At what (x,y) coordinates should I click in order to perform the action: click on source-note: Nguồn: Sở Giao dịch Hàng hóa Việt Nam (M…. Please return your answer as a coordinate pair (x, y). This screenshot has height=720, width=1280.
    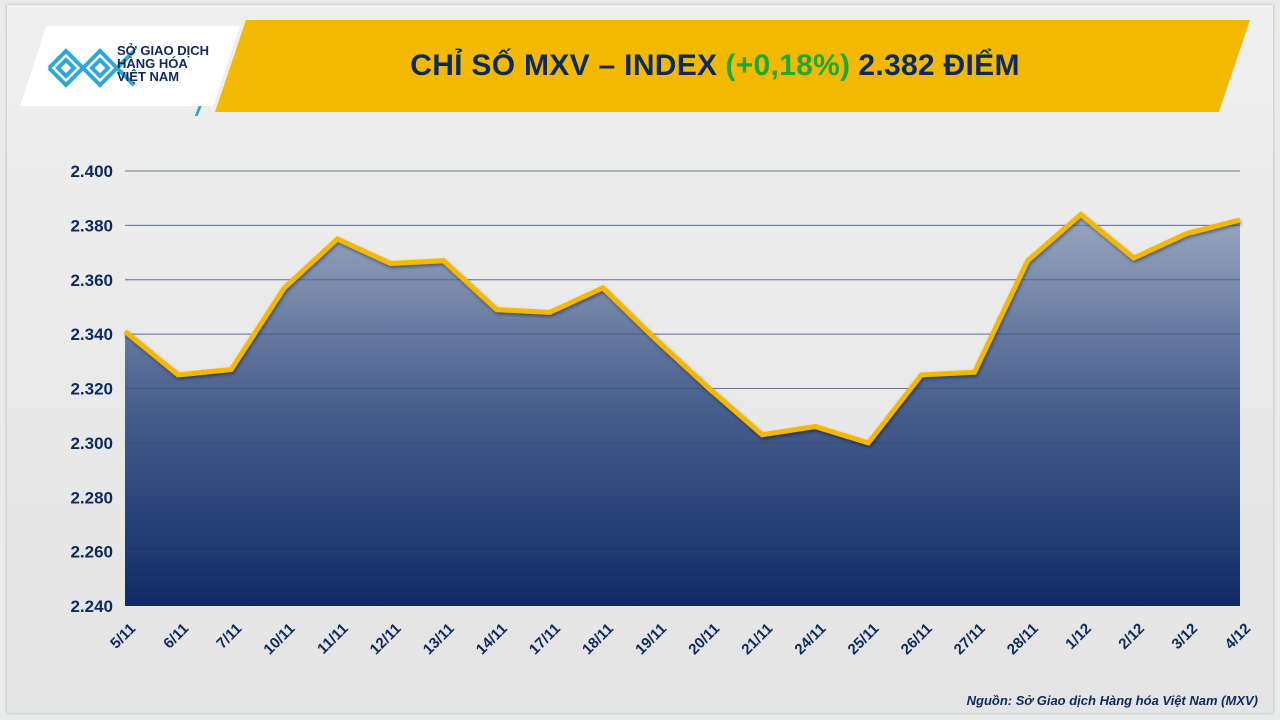
    Looking at the image, I should click on (1112, 700).